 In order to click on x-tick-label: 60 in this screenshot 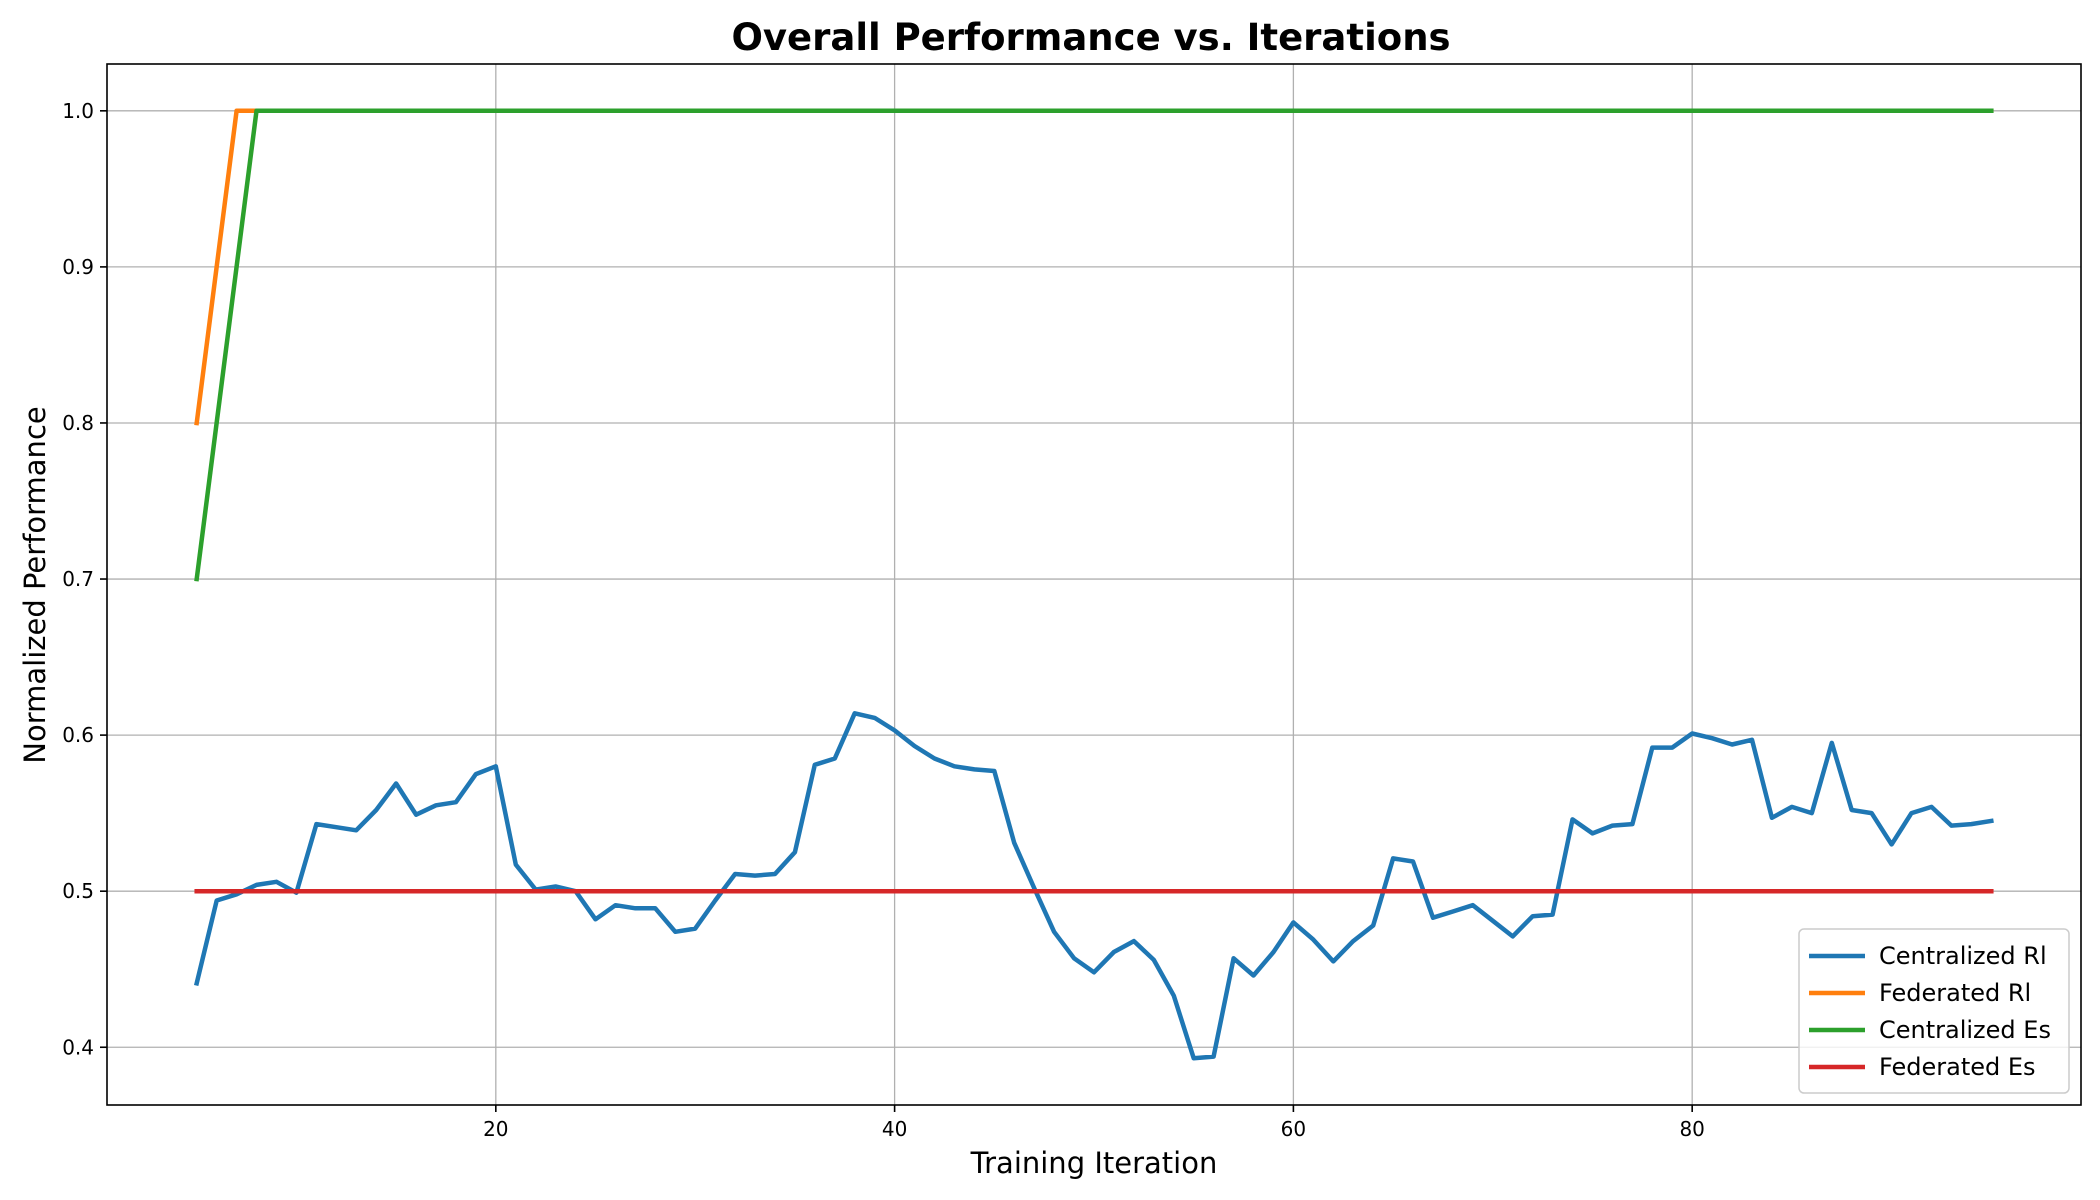, I will do `click(1293, 1129)`.